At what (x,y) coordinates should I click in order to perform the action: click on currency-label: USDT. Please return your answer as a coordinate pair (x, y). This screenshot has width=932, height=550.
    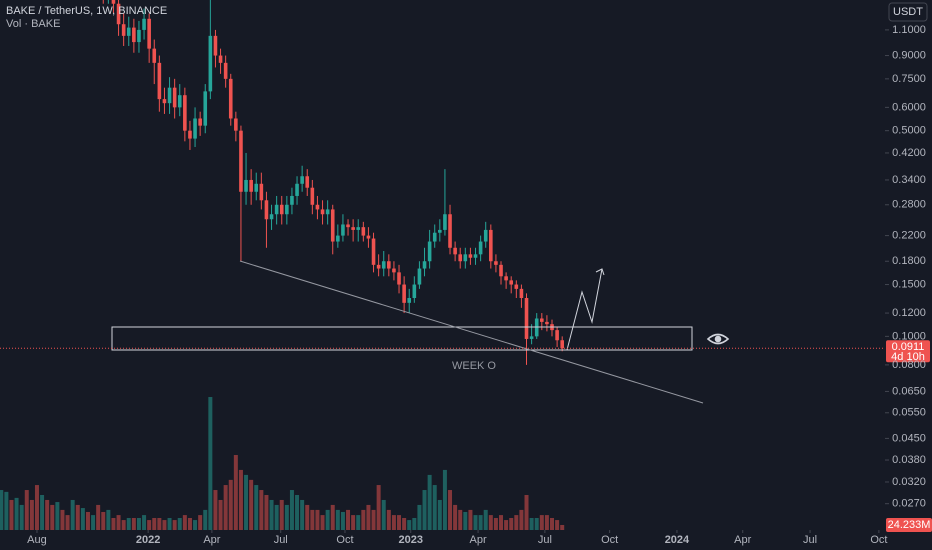
    Looking at the image, I should click on (908, 12).